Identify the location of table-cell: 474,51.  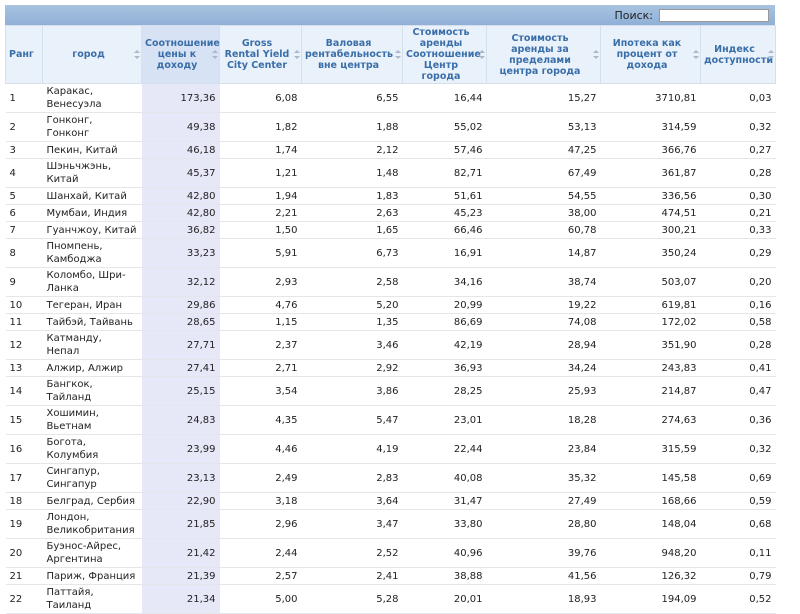
(650, 213).